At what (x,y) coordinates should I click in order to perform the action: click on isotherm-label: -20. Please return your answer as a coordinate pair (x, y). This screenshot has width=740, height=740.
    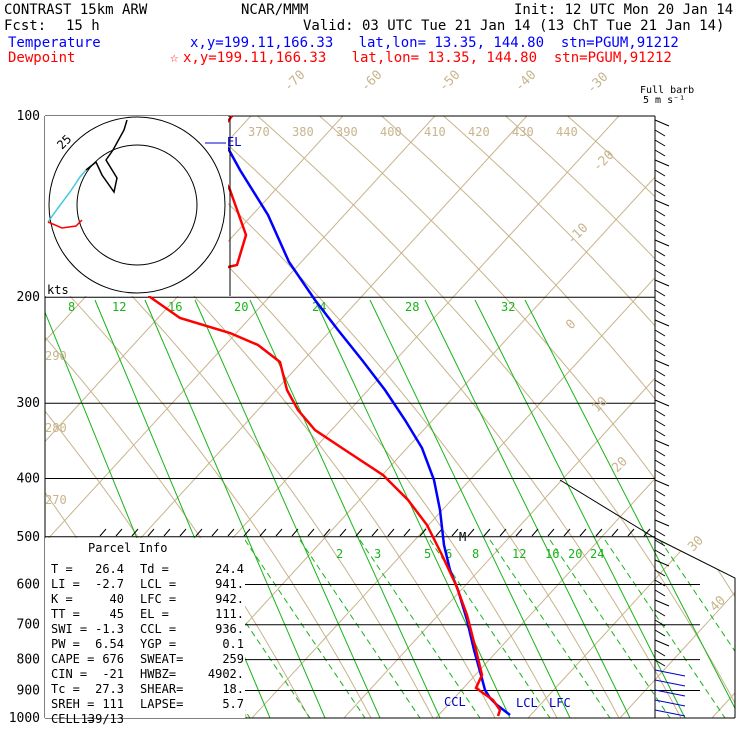
    Looking at the image, I should click on (603, 161).